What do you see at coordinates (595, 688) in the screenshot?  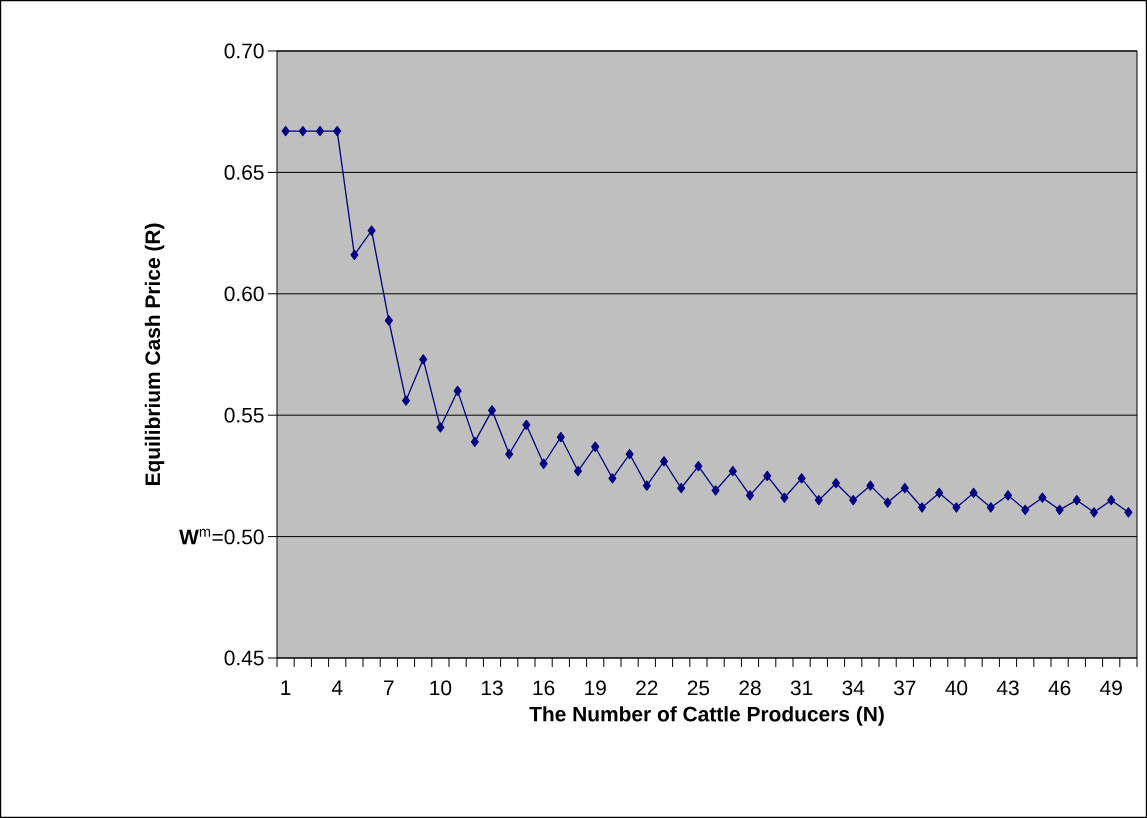 I see `x-tick-label: 19` at bounding box center [595, 688].